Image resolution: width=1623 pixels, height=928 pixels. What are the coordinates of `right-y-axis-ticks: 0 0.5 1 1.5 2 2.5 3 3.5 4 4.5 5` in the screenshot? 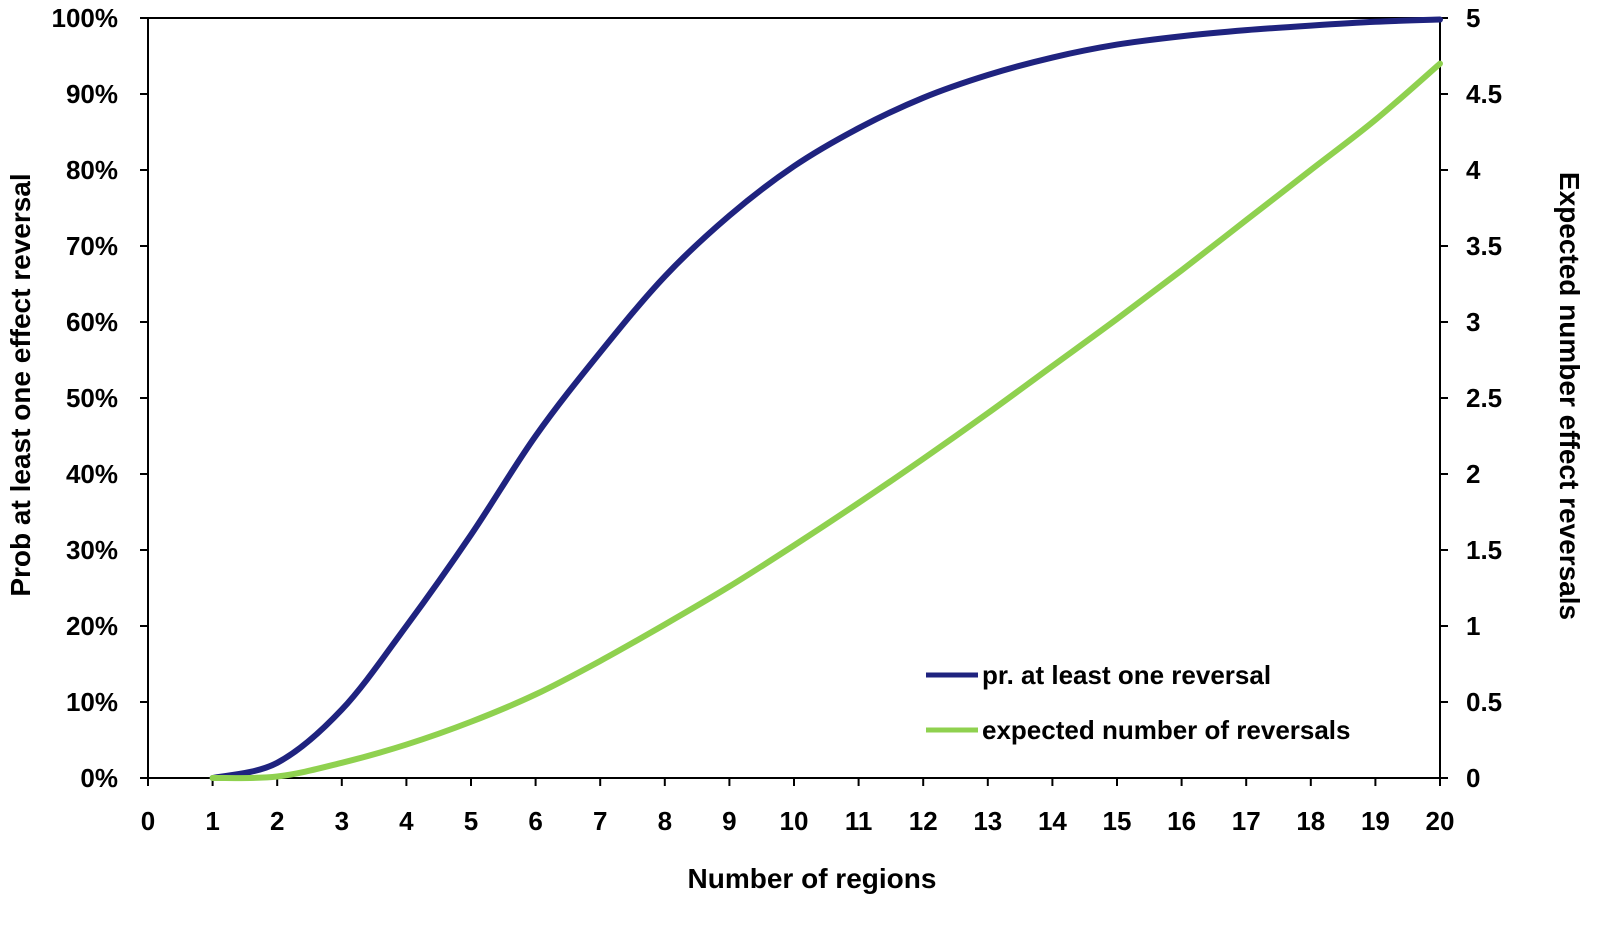 It's located at (1471, 398).